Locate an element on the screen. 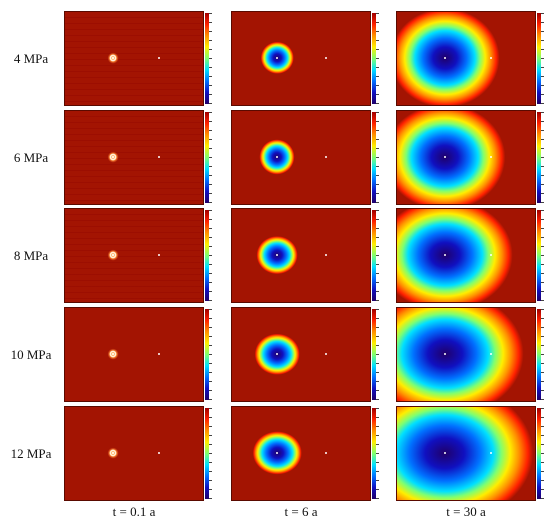 The width and height of the screenshot is (550, 524). contour-panel-r5-c2 is located at coordinates (305, 453).